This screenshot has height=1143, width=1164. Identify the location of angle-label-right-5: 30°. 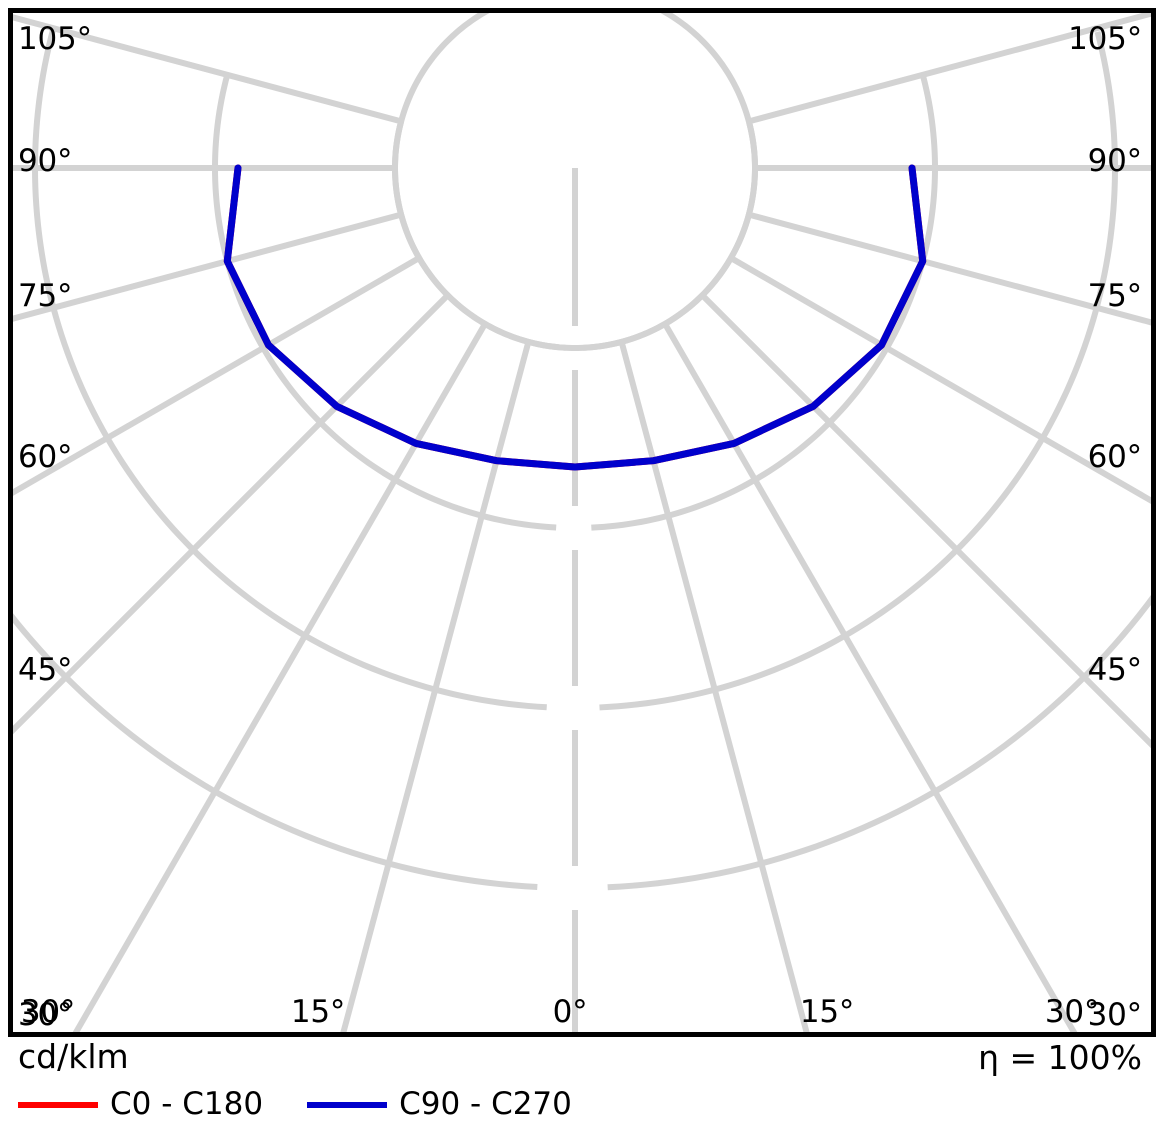
(1115, 1015).